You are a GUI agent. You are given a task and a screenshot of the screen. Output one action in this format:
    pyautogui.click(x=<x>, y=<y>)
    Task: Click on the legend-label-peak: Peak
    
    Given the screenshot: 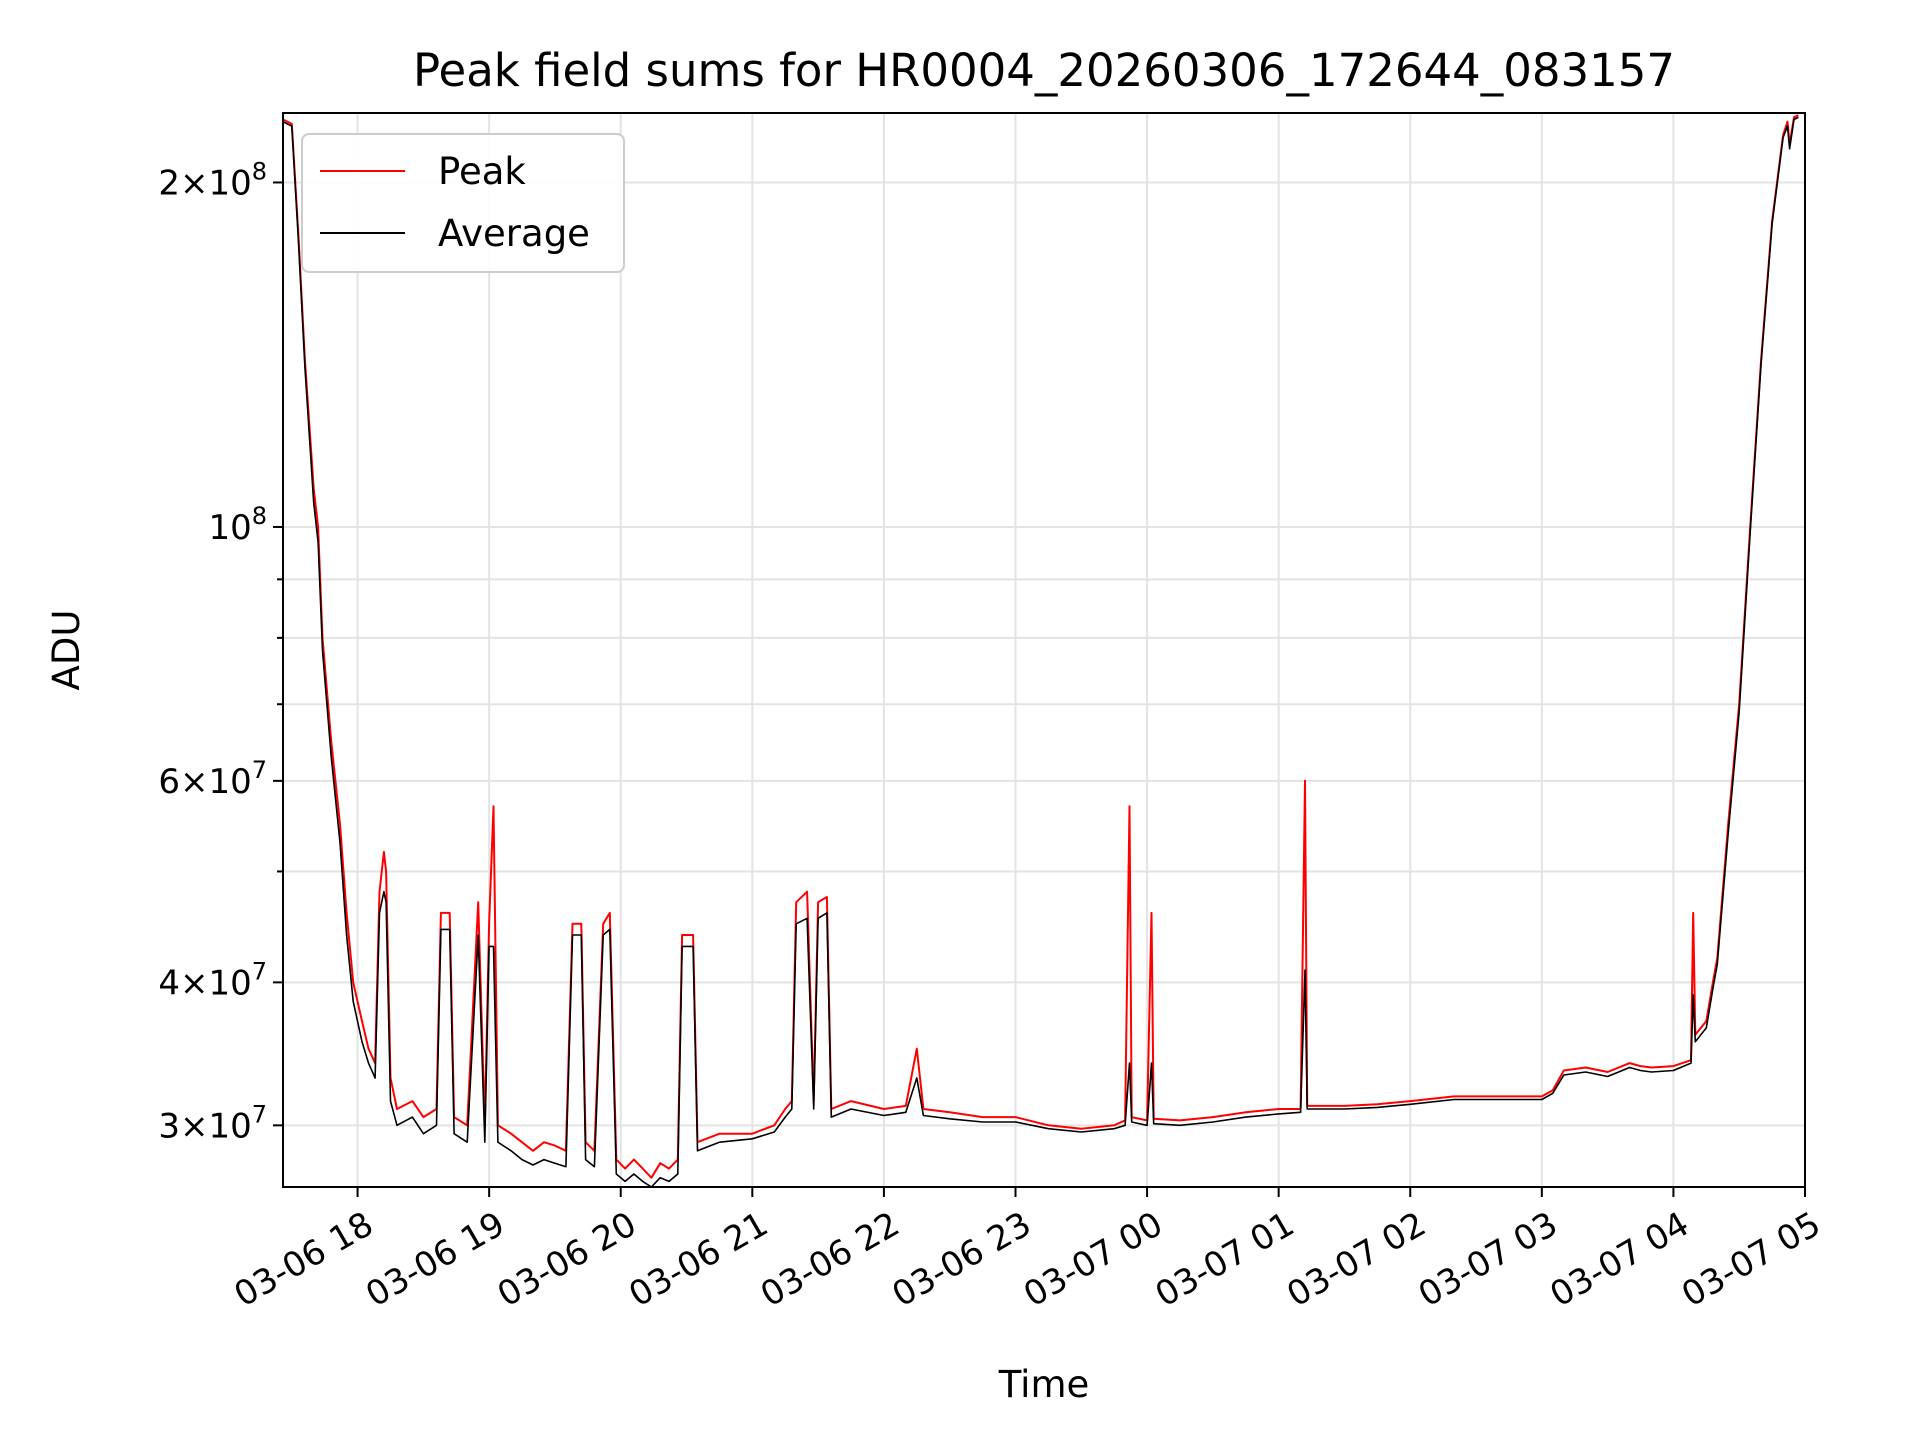 What is the action you would take?
    pyautogui.click(x=482, y=171)
    